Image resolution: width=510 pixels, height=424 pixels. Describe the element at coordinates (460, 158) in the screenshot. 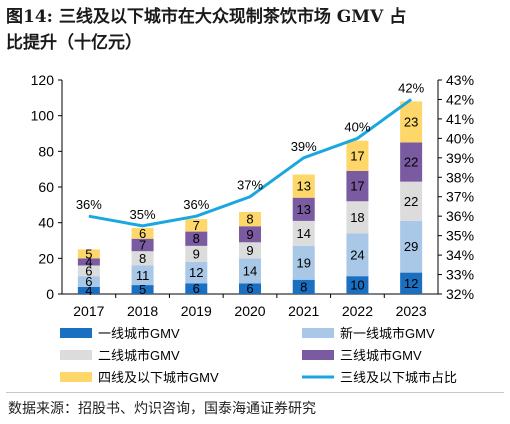

I see `y2-tick-label: 39%` at that location.